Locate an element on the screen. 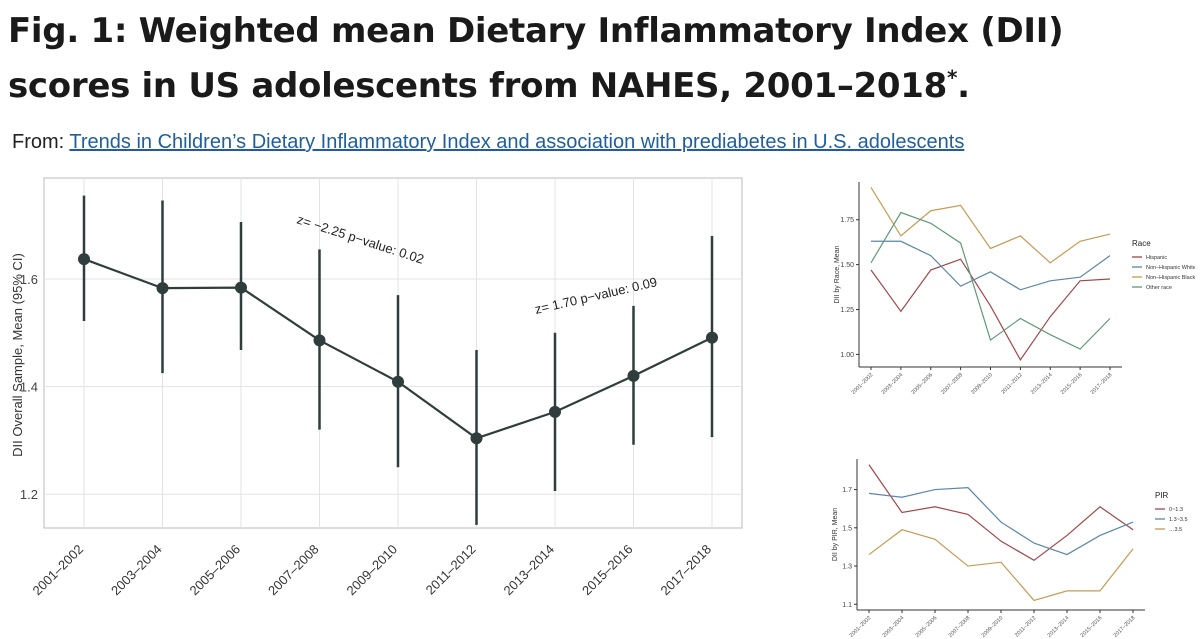  legend-entry: Non–Hispanic White is located at coordinates (1170, 268).